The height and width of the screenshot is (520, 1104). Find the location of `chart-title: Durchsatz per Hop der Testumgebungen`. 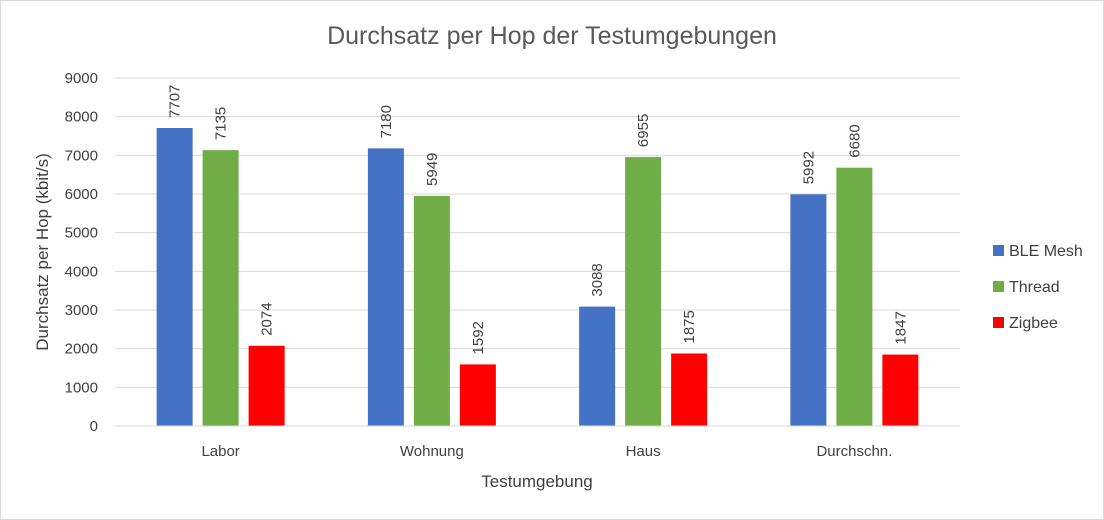

chart-title: Durchsatz per Hop der Testumgebungen is located at coordinates (552, 36).